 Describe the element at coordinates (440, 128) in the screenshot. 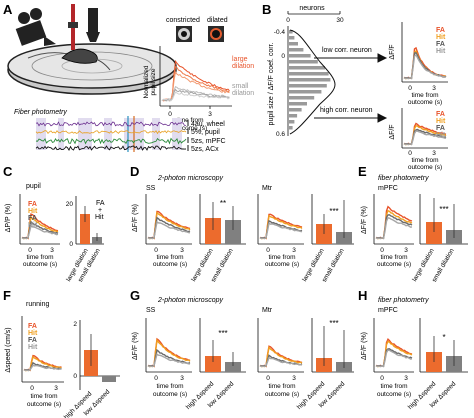

I see `panel-b-bottom-legend-fa-dark: FA` at that location.